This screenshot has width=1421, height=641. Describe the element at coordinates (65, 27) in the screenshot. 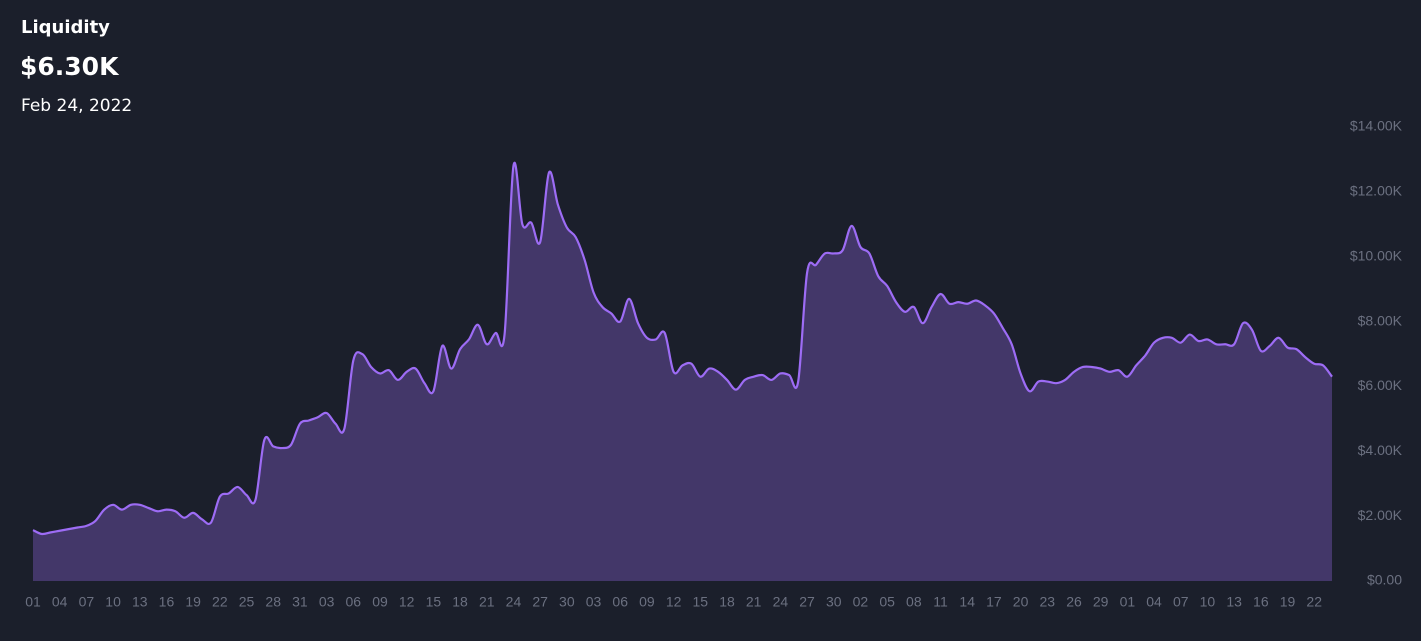

I see `chart-title: Liquidity` at that location.